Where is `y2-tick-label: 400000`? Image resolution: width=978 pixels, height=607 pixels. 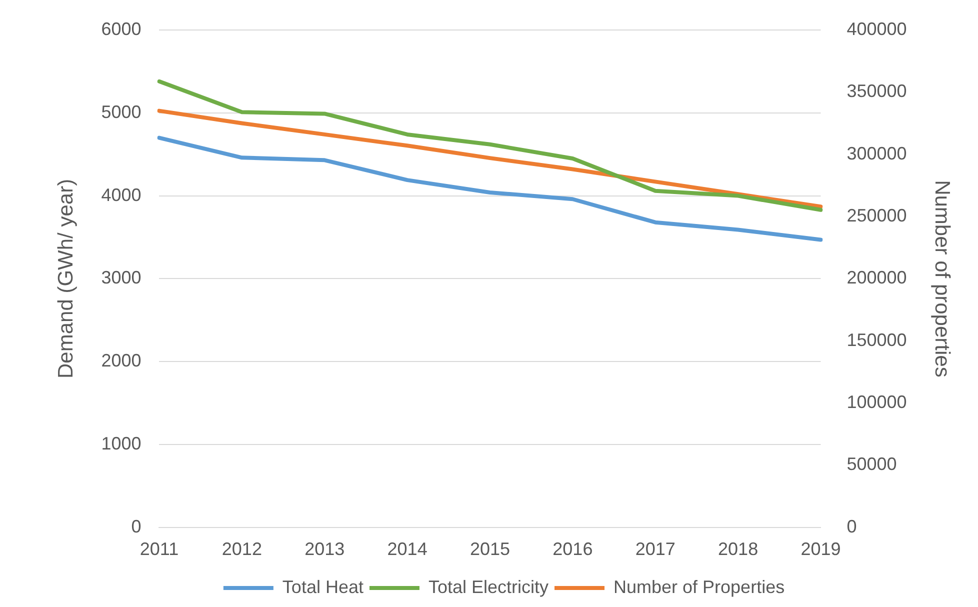 y2-tick-label: 400000 is located at coordinates (876, 28).